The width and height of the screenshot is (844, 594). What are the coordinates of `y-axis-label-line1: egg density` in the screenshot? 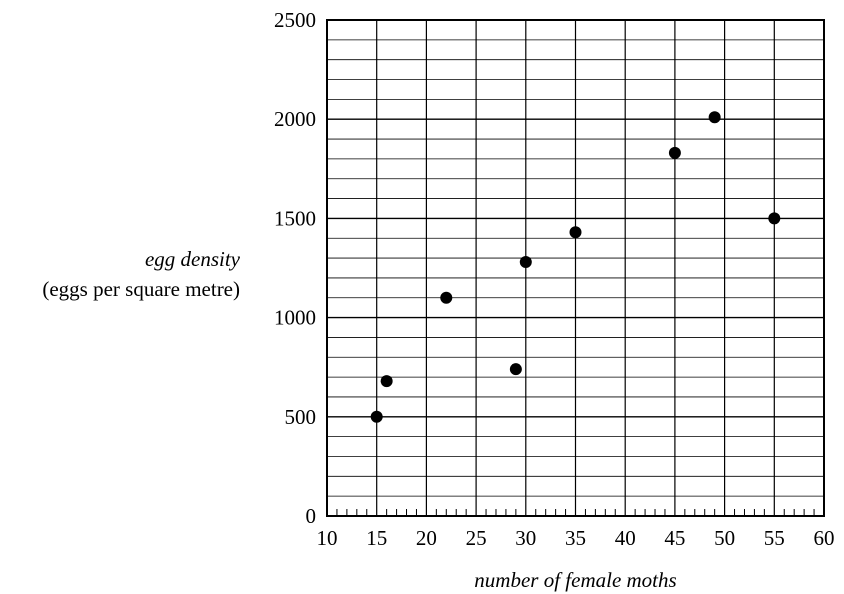 It's located at (192, 259).